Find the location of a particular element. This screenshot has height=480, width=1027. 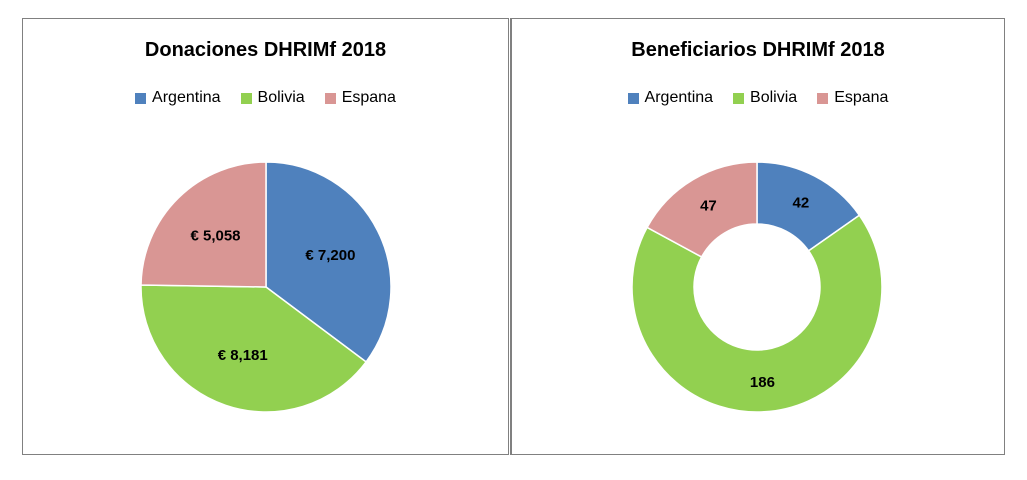

donut-chart: 42 186 47 is located at coordinates (757, 287).